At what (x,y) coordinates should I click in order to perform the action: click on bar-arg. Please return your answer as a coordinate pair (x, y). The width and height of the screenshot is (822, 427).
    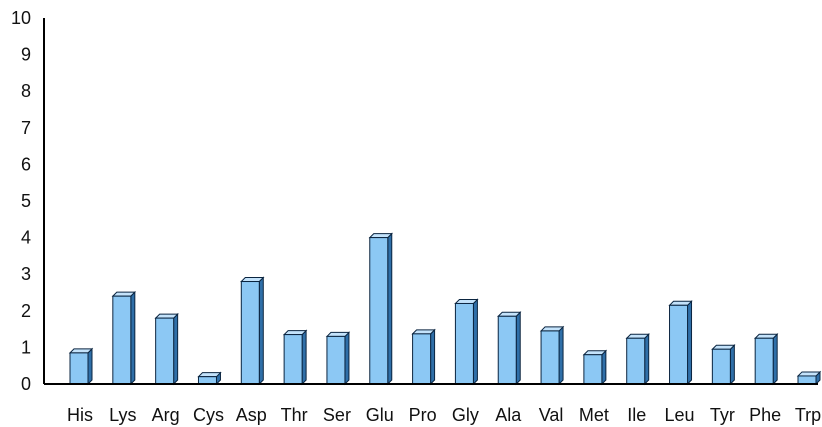
    Looking at the image, I should click on (166, 349).